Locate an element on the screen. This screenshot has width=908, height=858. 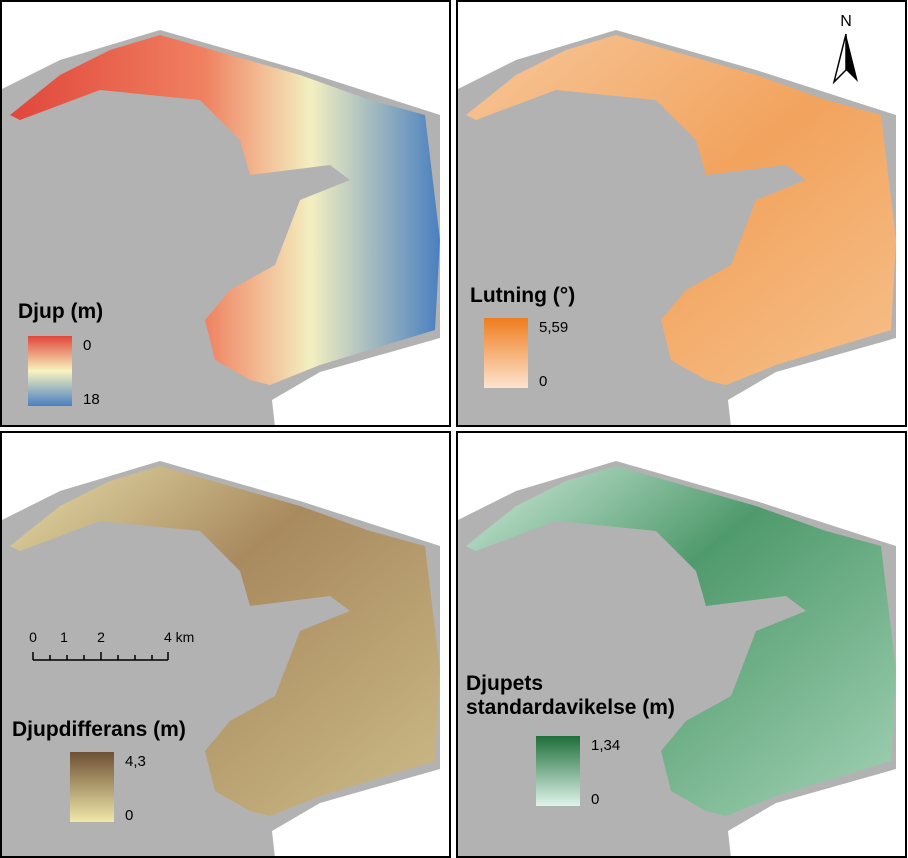
scale-bar is located at coordinates (100, 656).